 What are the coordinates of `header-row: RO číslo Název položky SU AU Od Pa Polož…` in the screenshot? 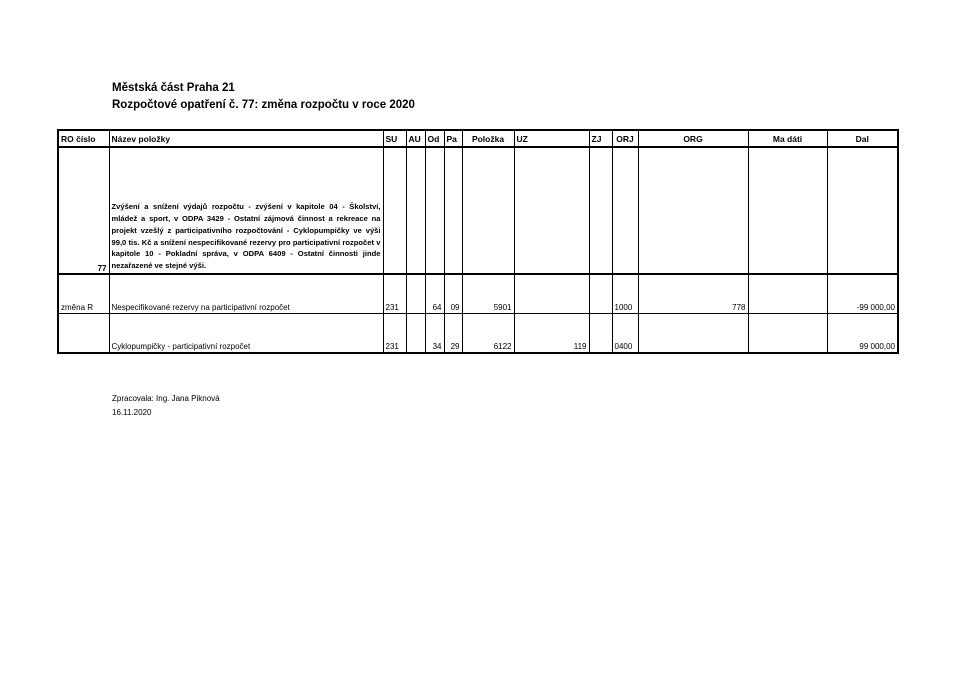 It's located at (478, 138).